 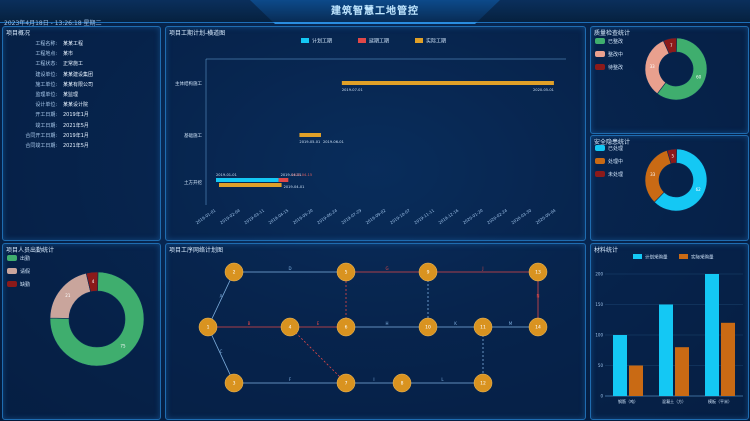 What do you see at coordinates (76, 146) in the screenshot?
I see `info-value: 2021年5月` at bounding box center [76, 146].